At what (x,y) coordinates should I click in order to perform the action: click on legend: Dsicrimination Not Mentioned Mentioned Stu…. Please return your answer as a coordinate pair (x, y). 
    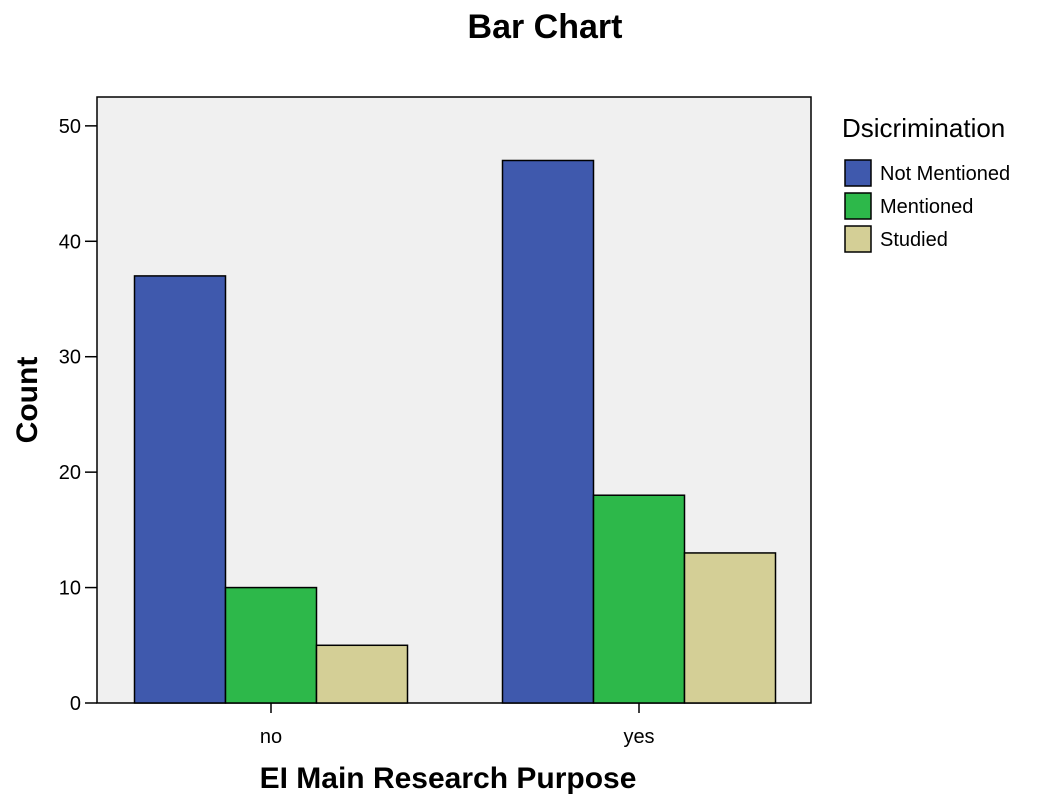
    Looking at the image, I should click on (926, 183).